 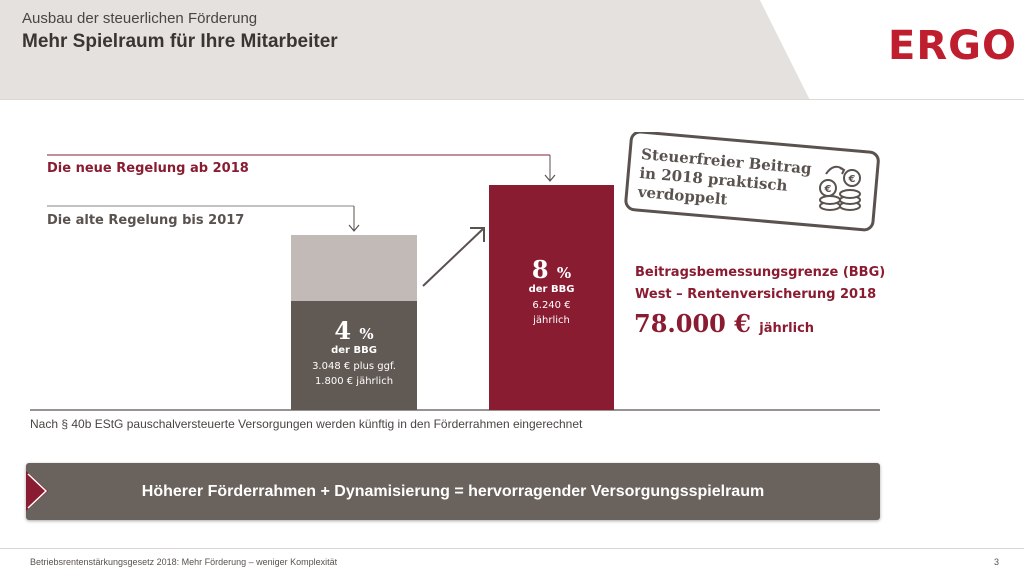 What do you see at coordinates (760, 272) in the screenshot?
I see `bbg-line-1: Beitragsbemessungsgrenze (BBG)` at bounding box center [760, 272].